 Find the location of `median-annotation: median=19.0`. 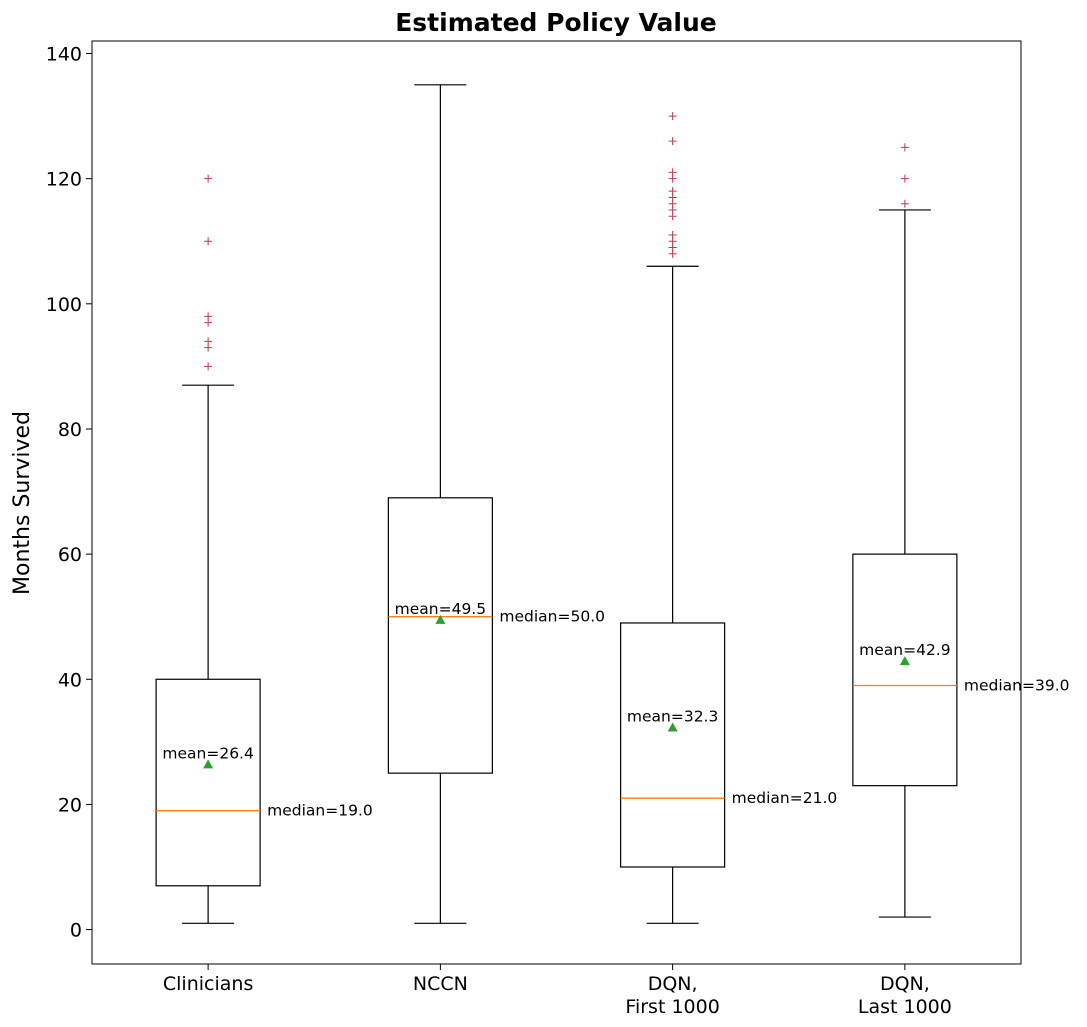

median-annotation: median=19.0 is located at coordinates (320, 811).